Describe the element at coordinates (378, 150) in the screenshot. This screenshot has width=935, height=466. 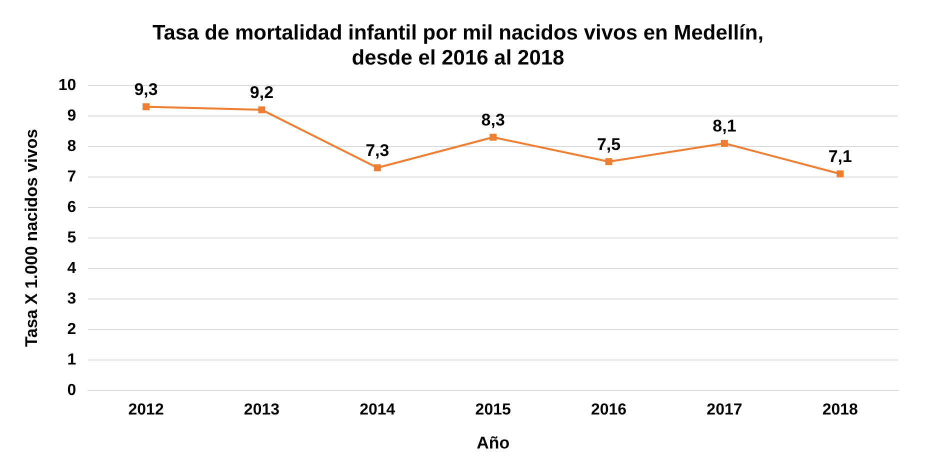
I see `data-label: 7,3` at that location.